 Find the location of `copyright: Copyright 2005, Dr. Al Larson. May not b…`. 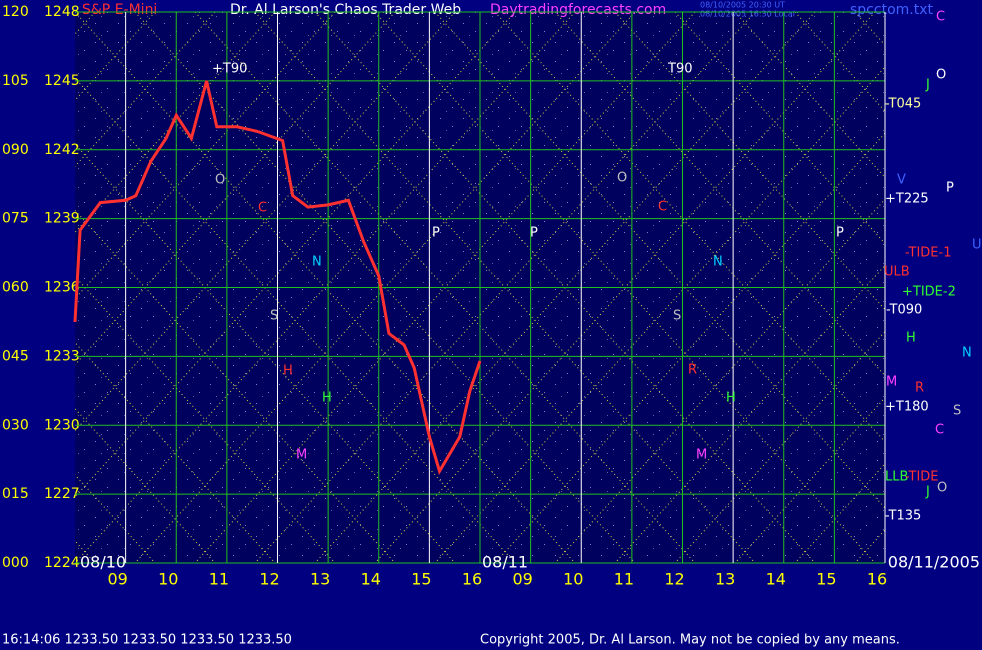

copyright: Copyright 2005, Dr. Al Larson. May not b… is located at coordinates (690, 640).